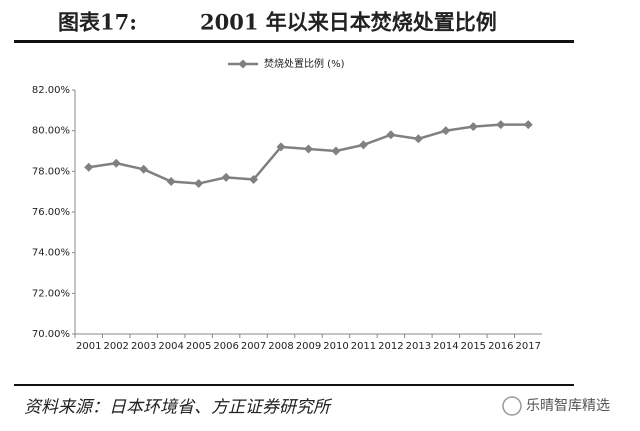  Describe the element at coordinates (51, 90) in the screenshot. I see `y-tick-label: 82.00%` at that location.